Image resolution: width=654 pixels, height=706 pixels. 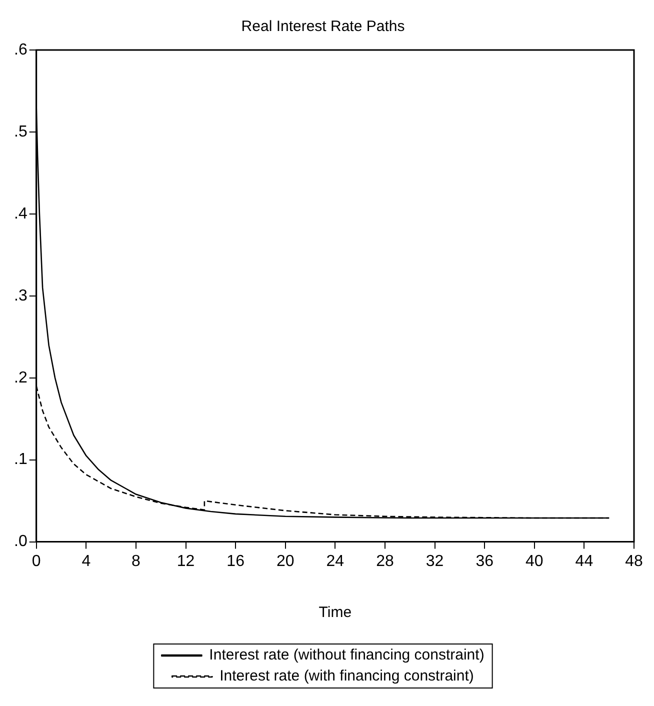 What do you see at coordinates (534, 561) in the screenshot?
I see `x-tick-label: 40` at bounding box center [534, 561].